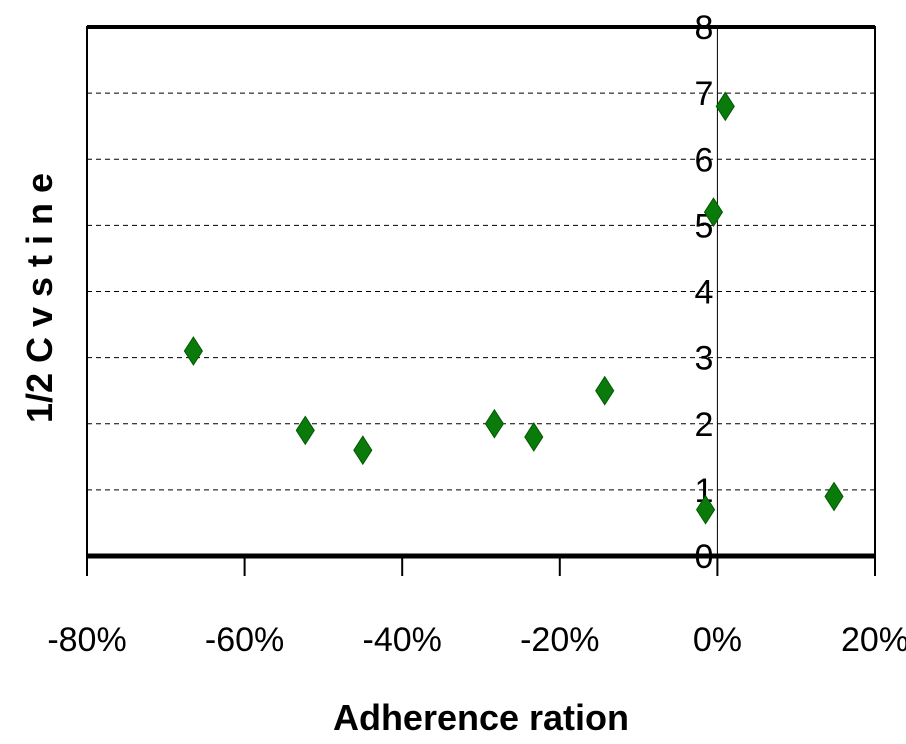 The image size is (906, 744). Describe the element at coordinates (703, 160) in the screenshot. I see `y-tick-label: 6` at that location.